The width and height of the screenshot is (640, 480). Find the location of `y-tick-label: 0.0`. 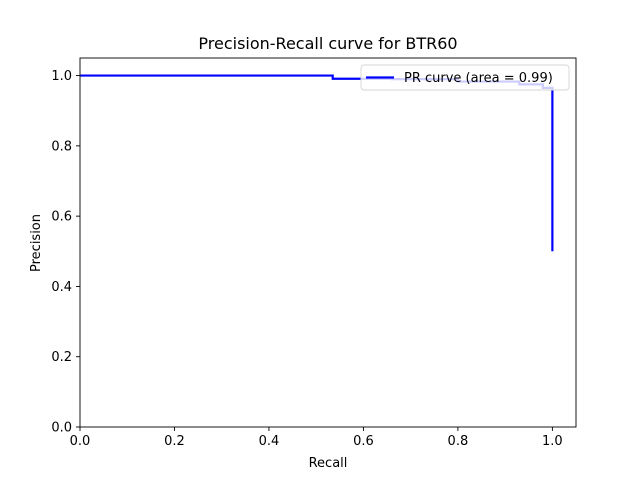

y-tick-label: 0.0 is located at coordinates (61, 428).